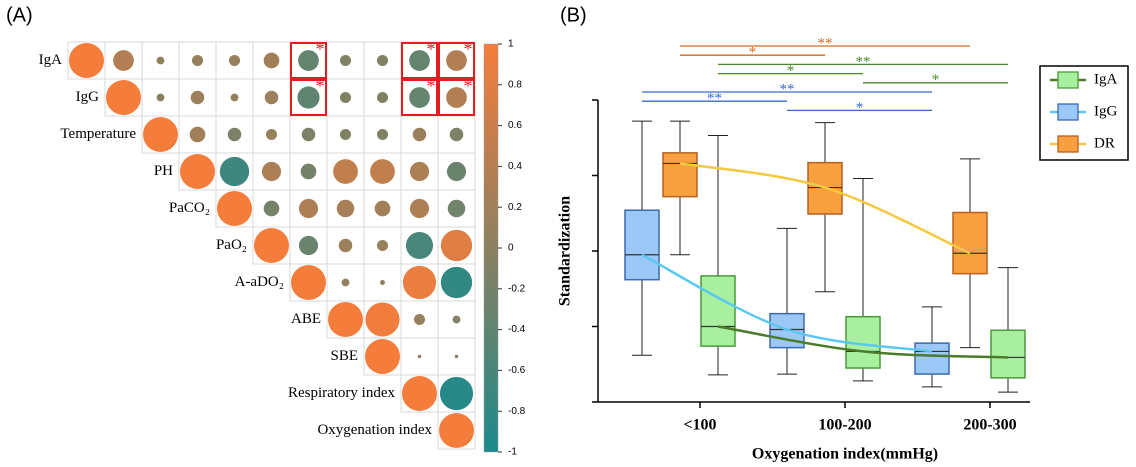 This screenshot has height=467, width=1136. What do you see at coordinates (515, 84) in the screenshot?
I see `colorbar-tick-label: 0.8` at bounding box center [515, 84].